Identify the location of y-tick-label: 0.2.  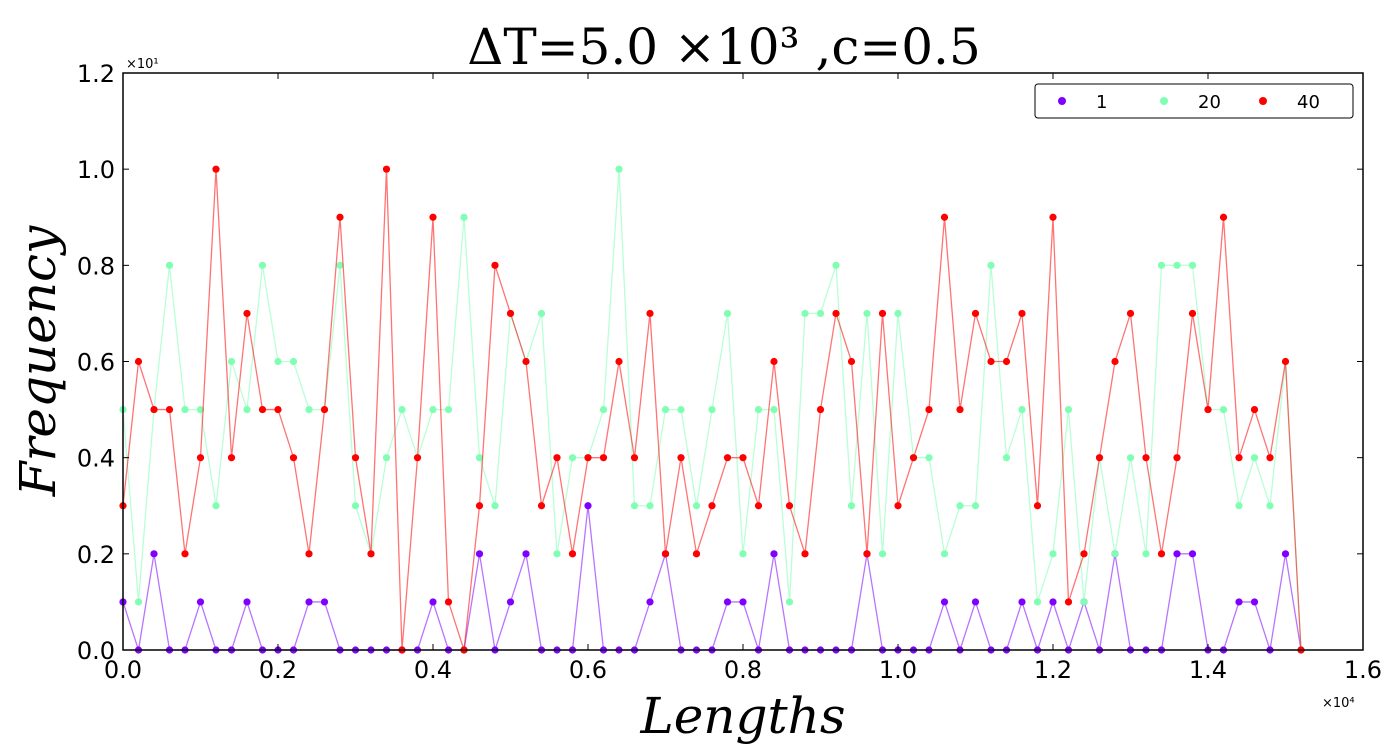
(96, 555).